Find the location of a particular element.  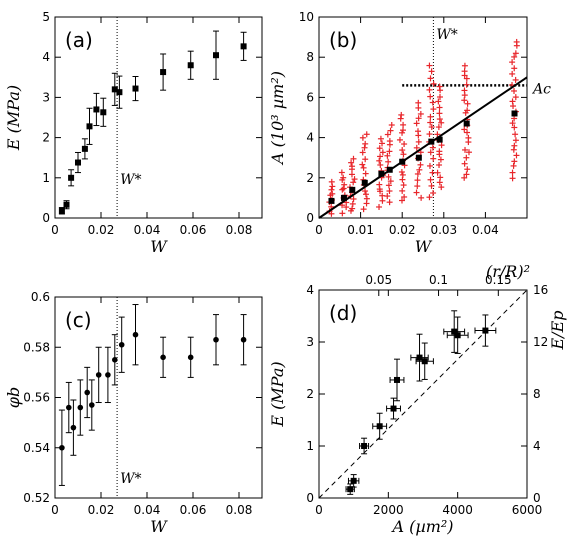

panel-d-y-tick-label: 0 is located at coordinates (310, 498).